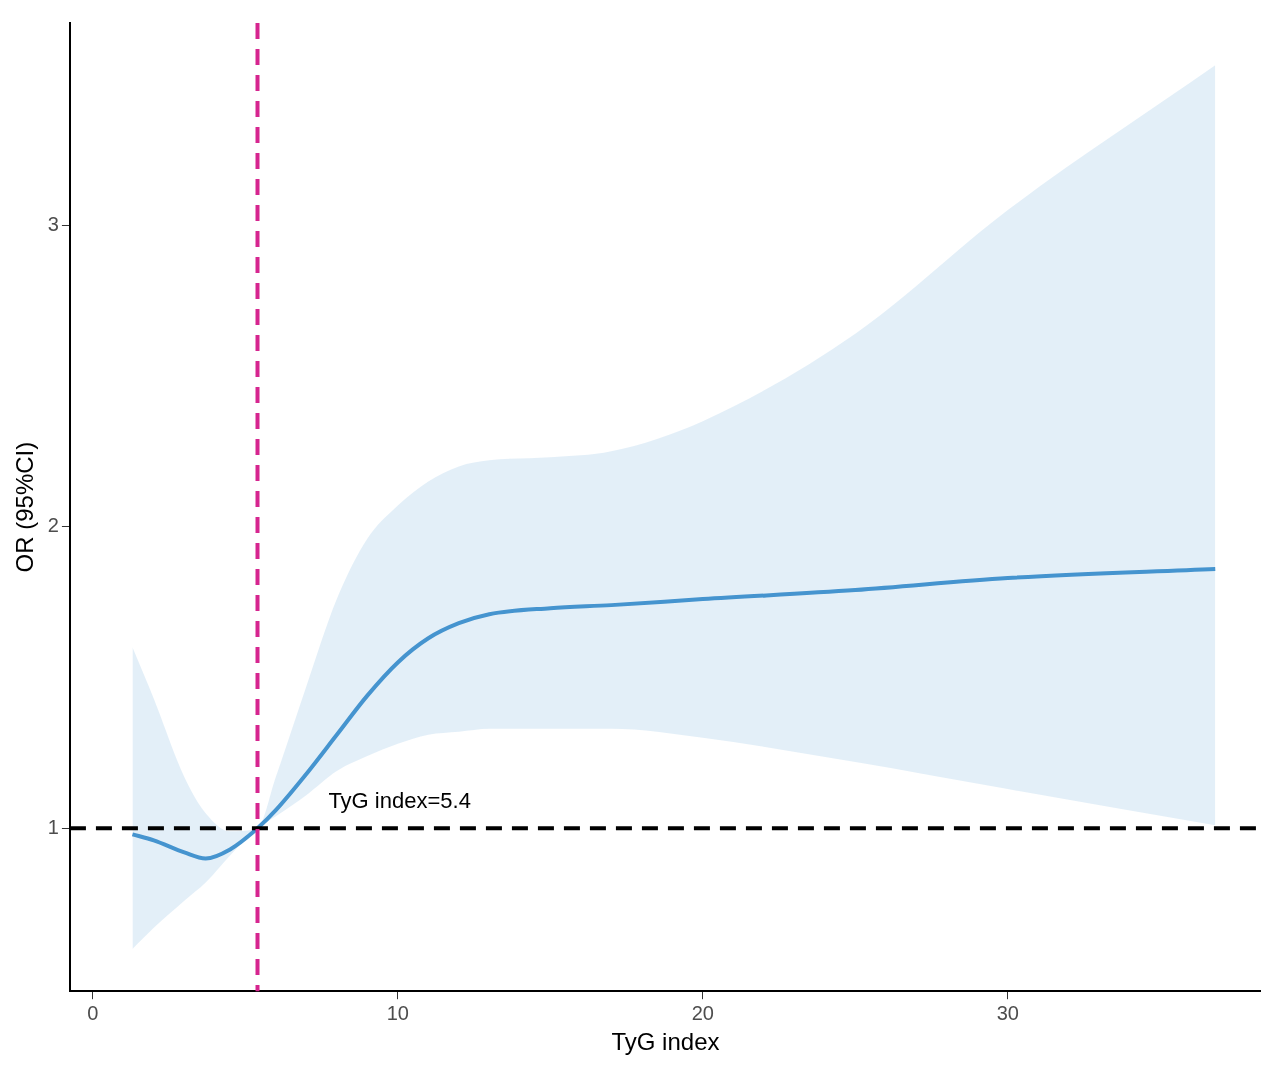 The image size is (1269, 1068). I want to click on x-tick-label: 20, so click(702, 1012).